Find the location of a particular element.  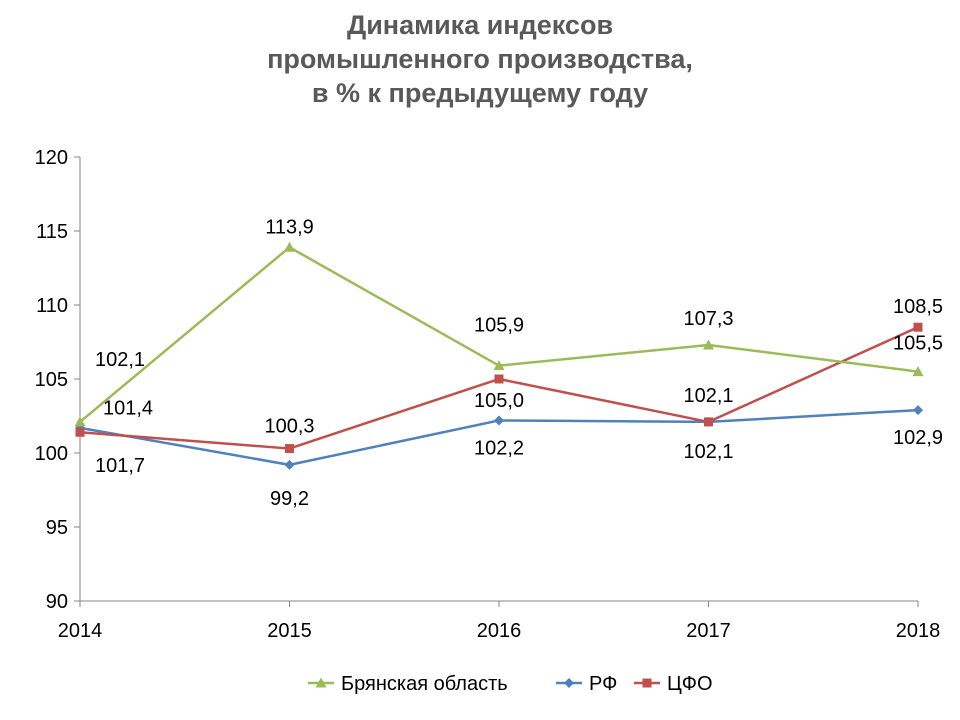

legend-item-1: РФ is located at coordinates (586, 684).